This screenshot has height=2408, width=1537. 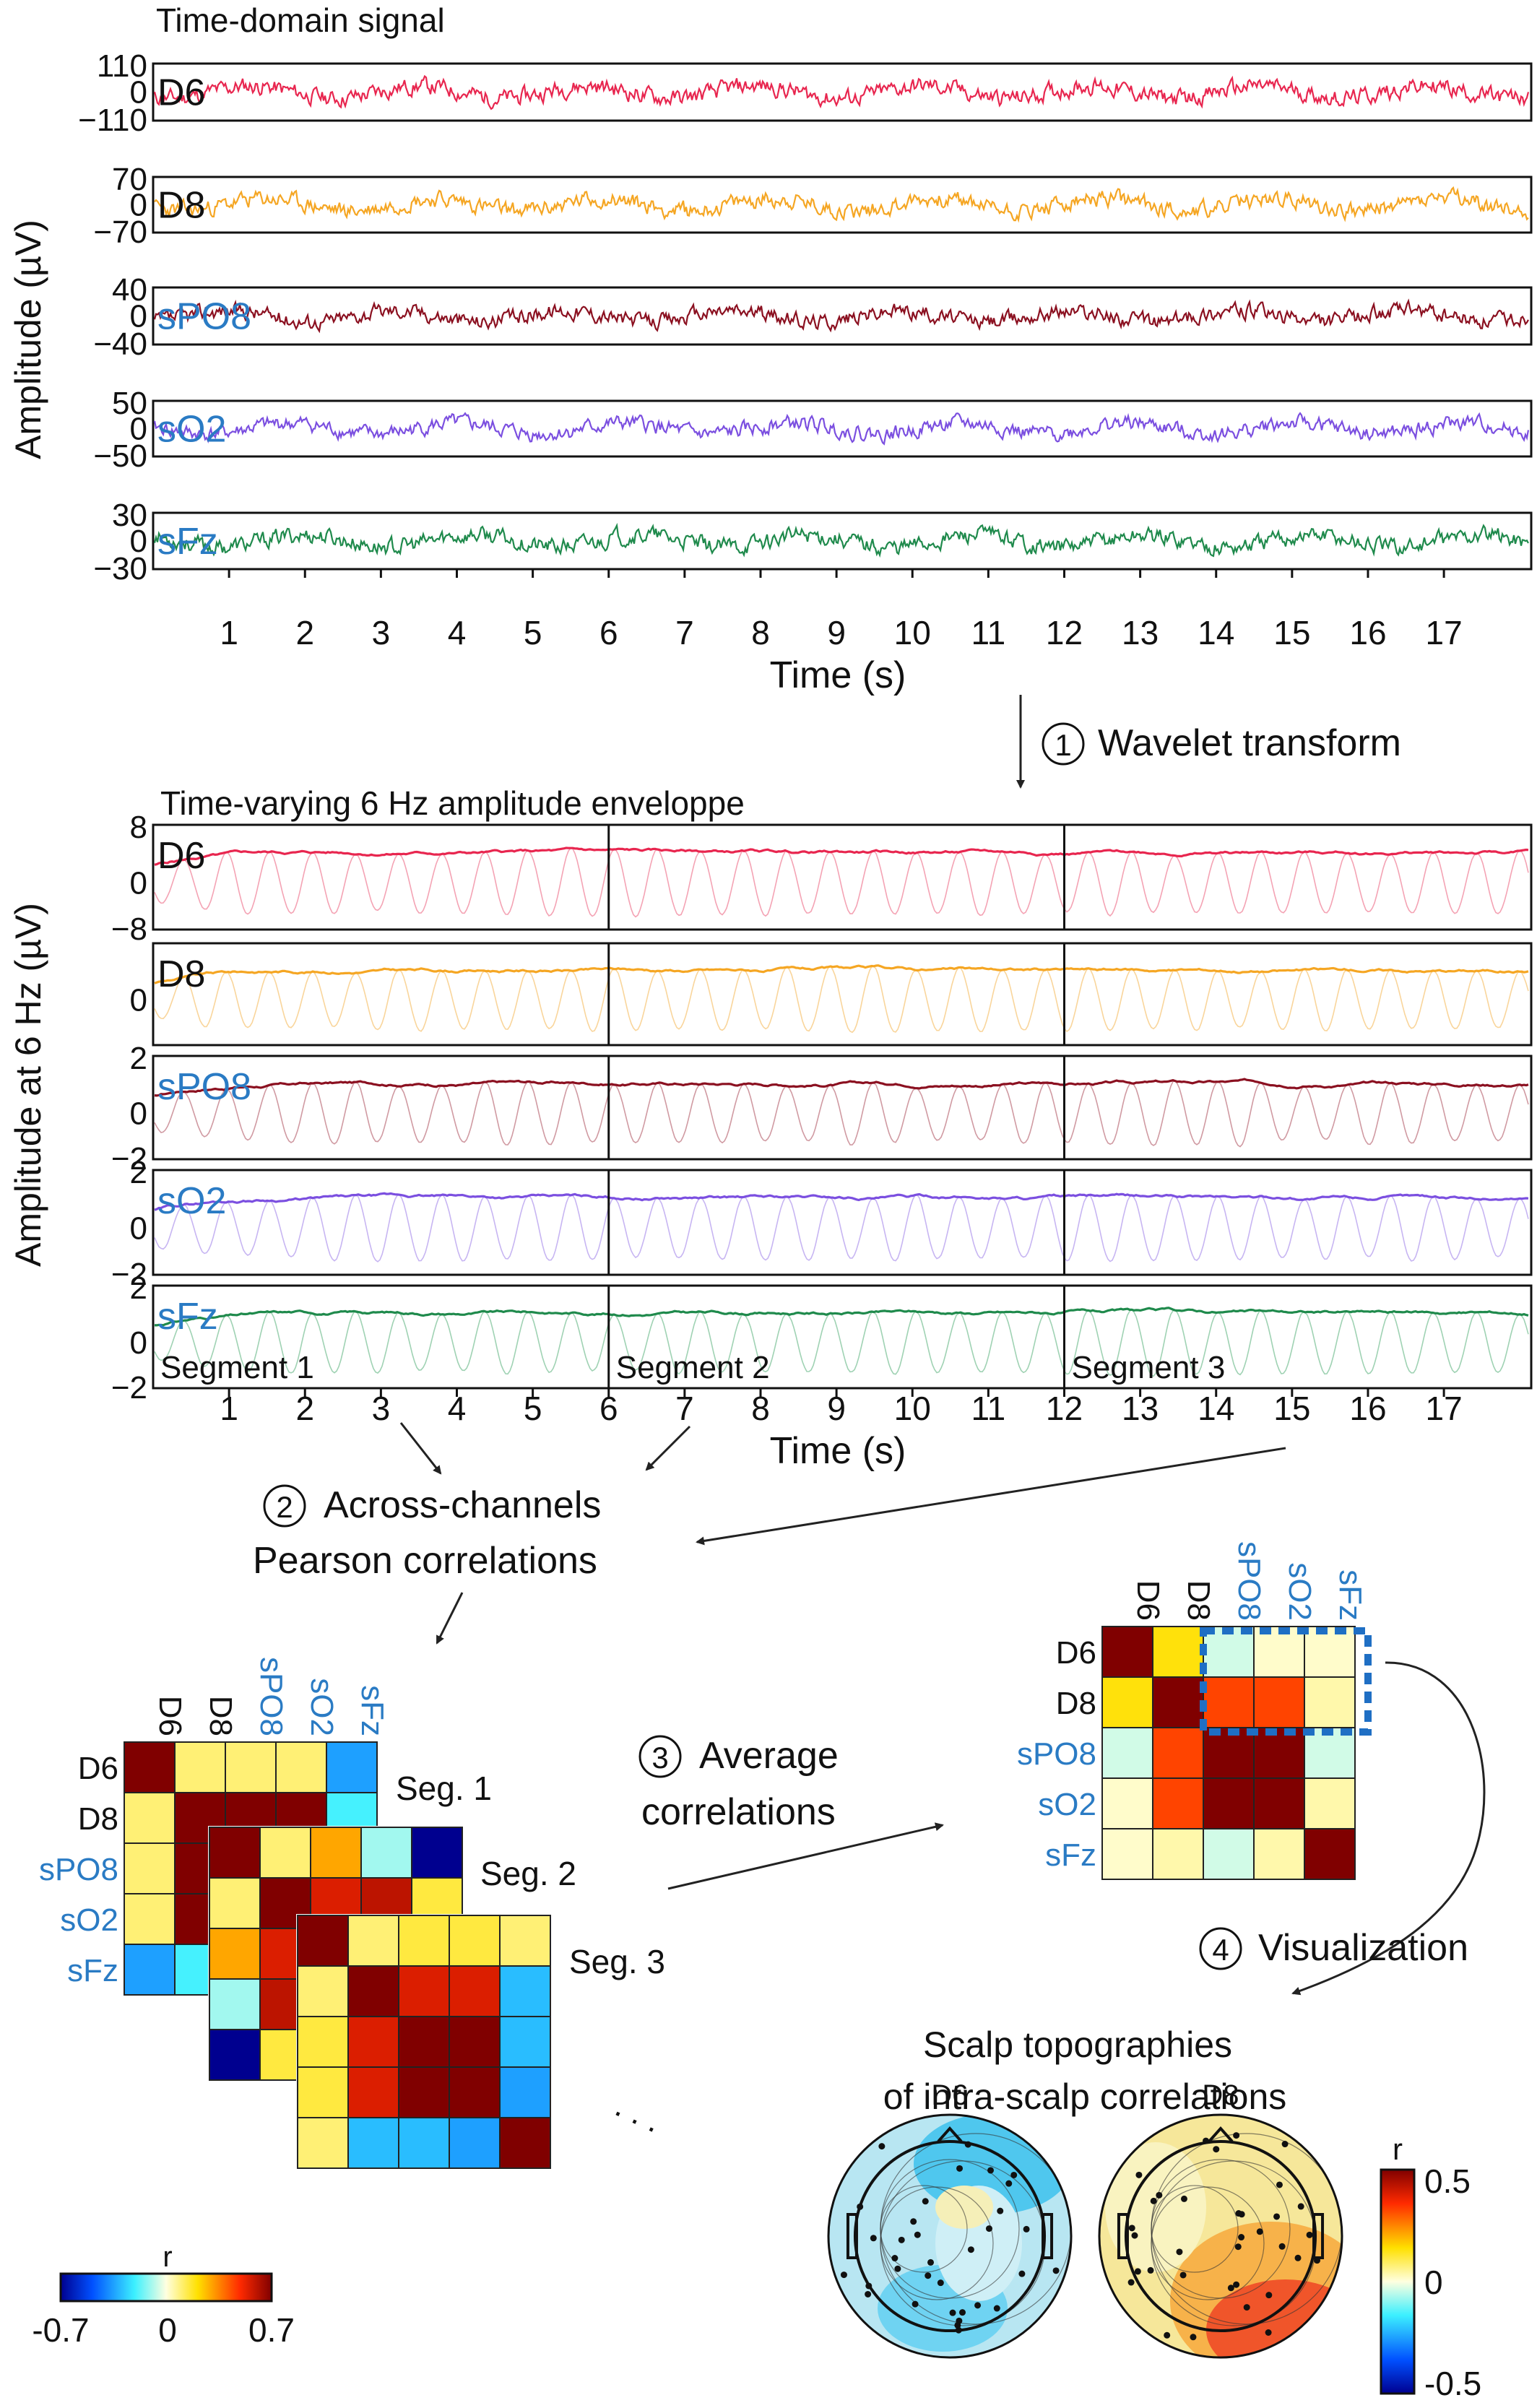 I want to click on xtick-label: 13, so click(x=1140, y=1408).